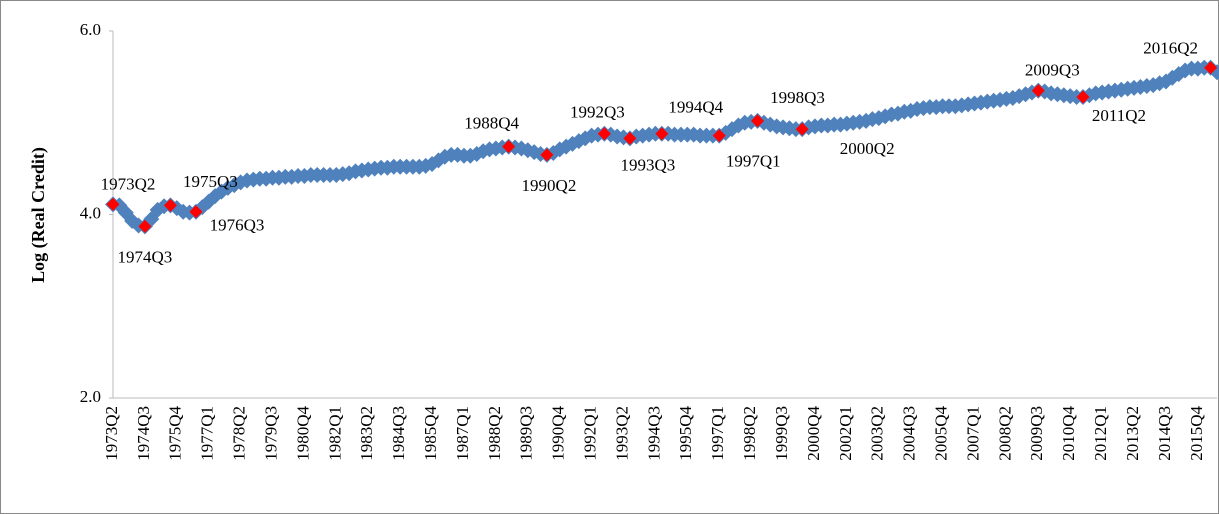 This screenshot has height=514, width=1219. Describe the element at coordinates (145, 256) in the screenshot. I see `highlight-label: 1974Q3` at that location.